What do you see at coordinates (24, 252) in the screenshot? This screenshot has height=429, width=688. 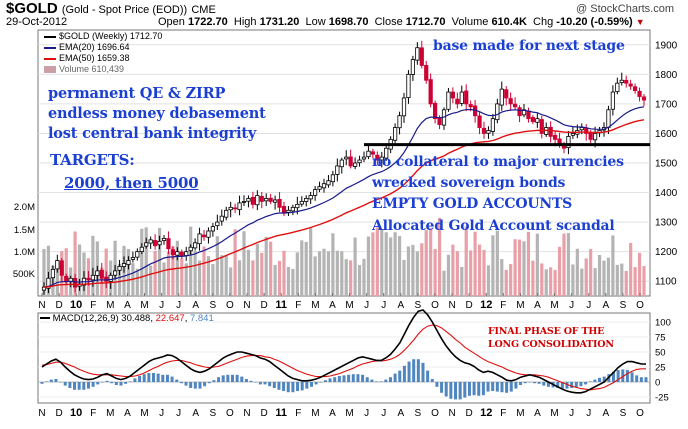 I see `volume-tick-label: 1.0M` at bounding box center [24, 252].